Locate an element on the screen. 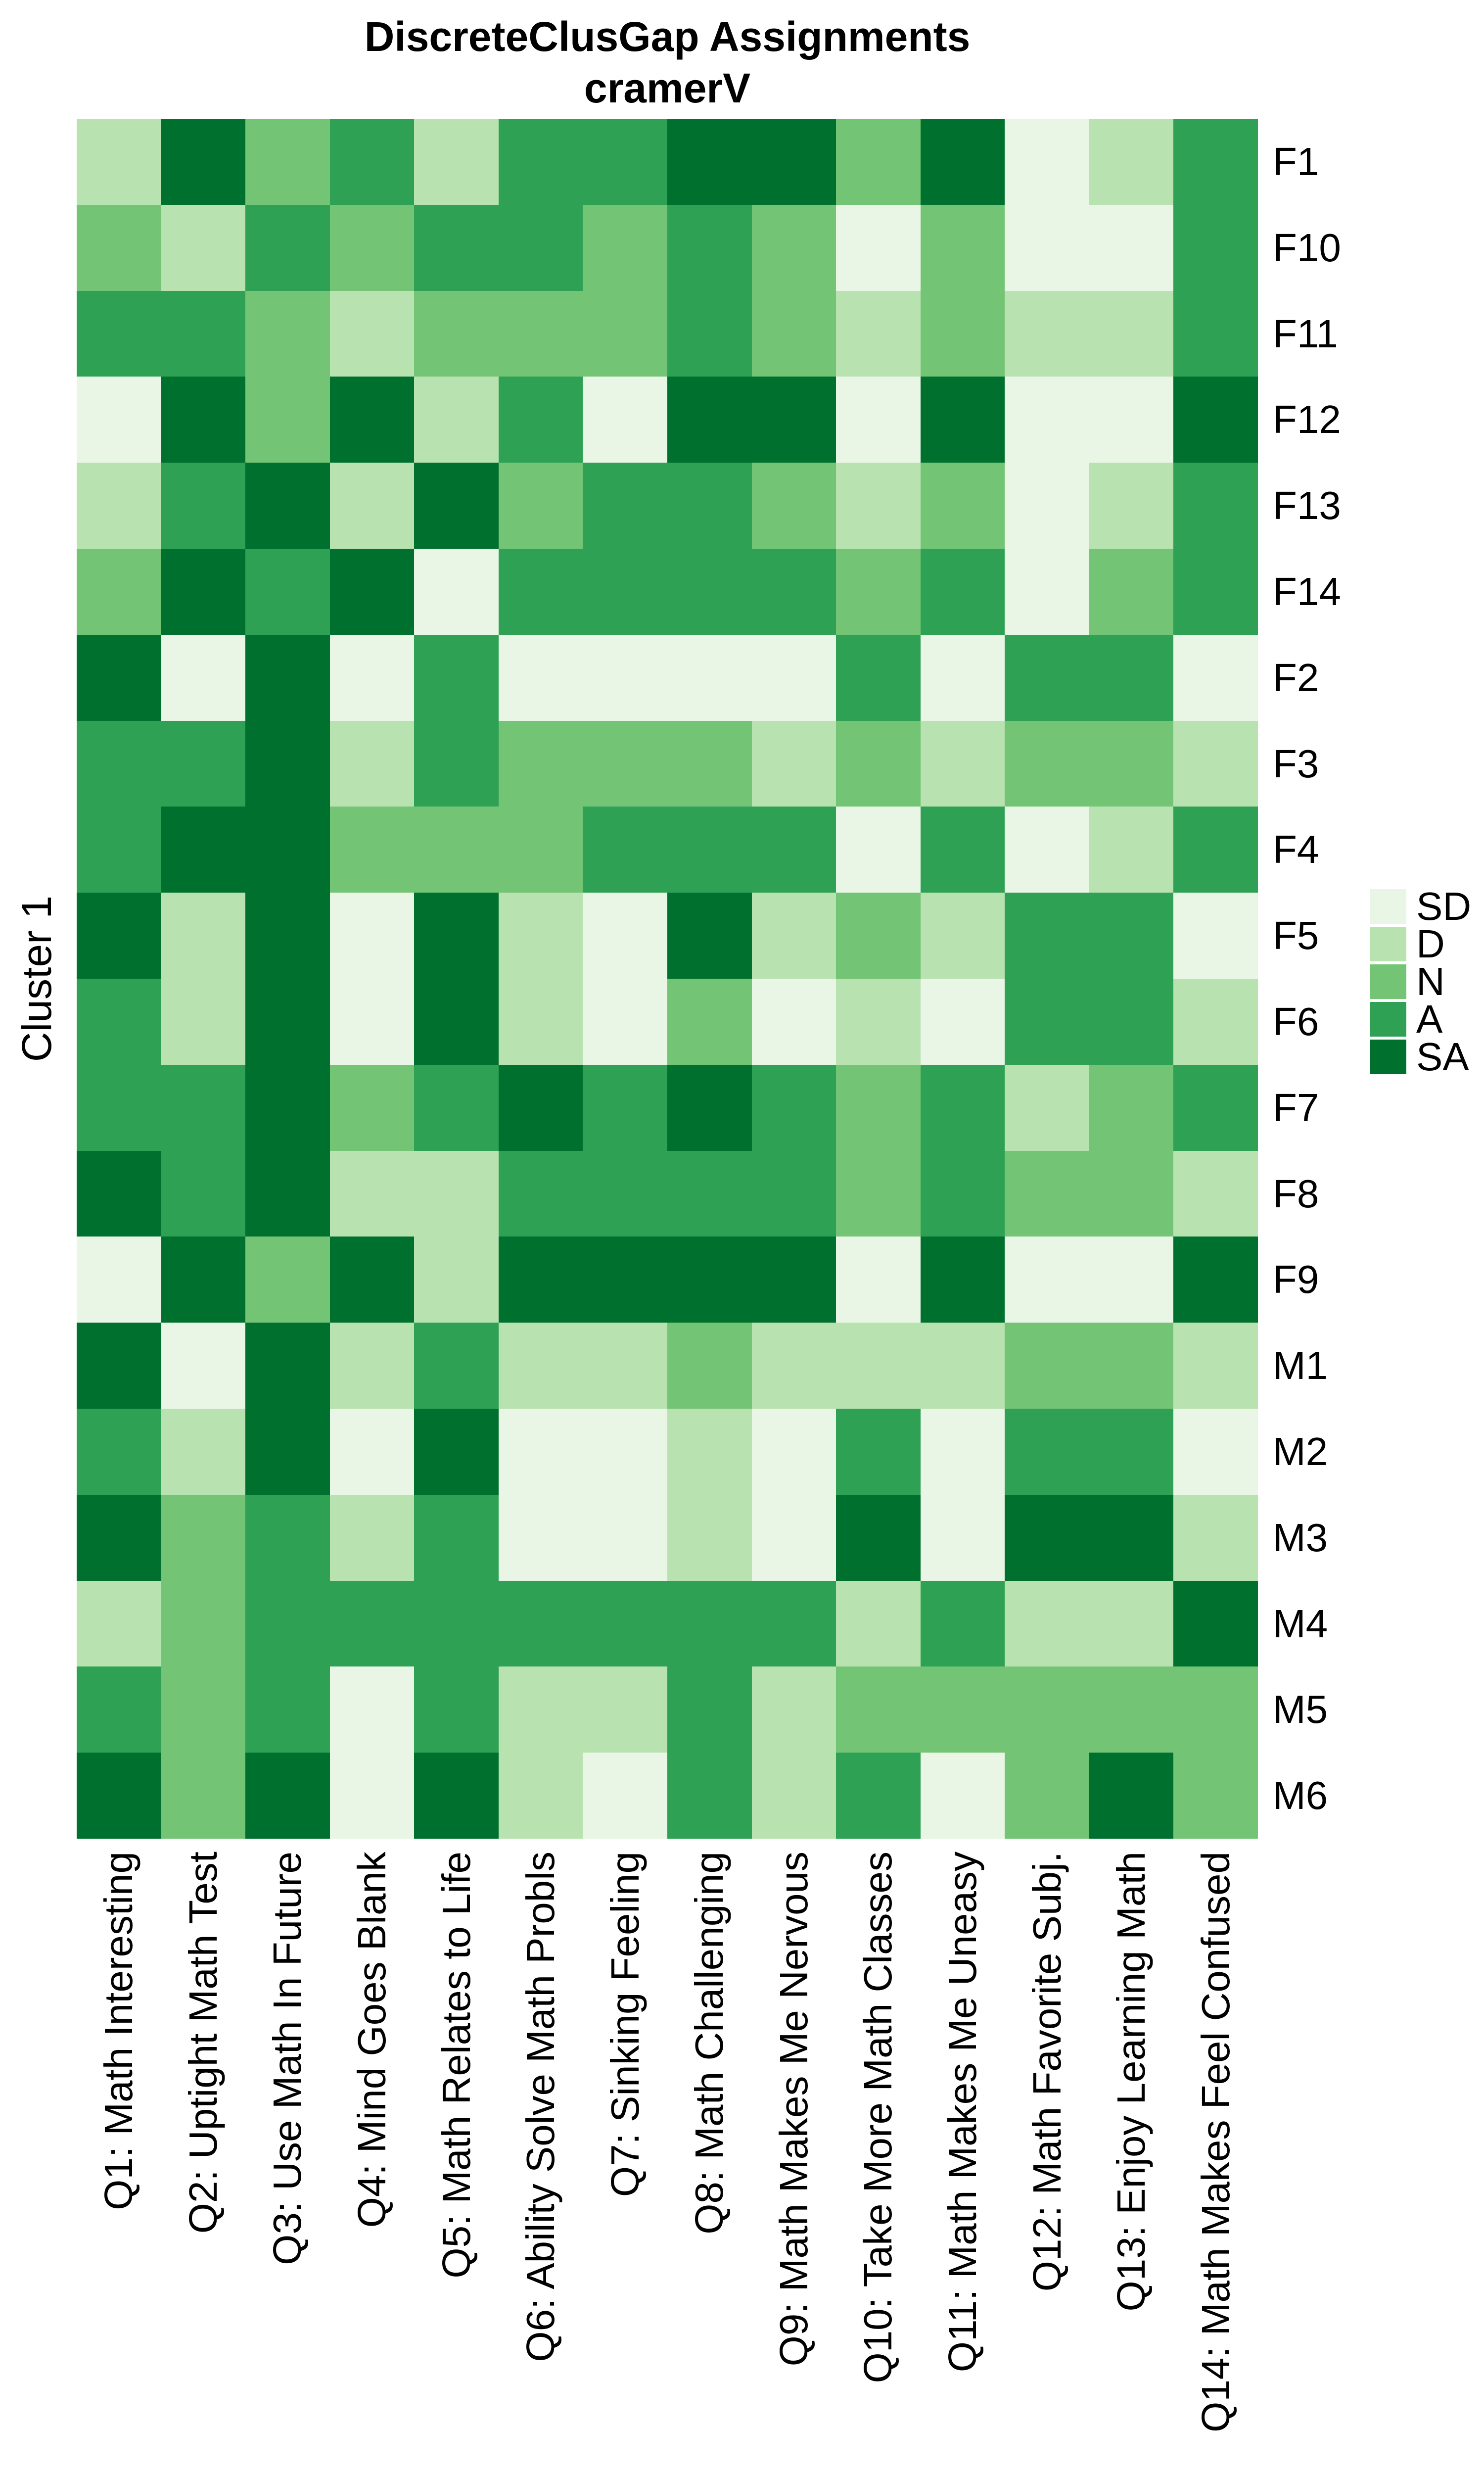  column-label: Q5: Math Relates to Life is located at coordinates (456, 2065).